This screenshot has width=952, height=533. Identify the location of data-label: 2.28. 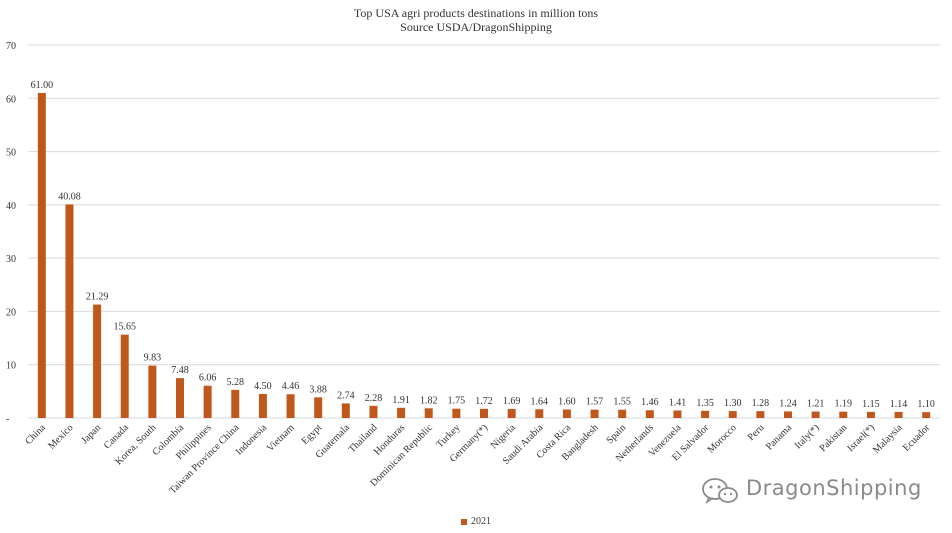
(374, 398).